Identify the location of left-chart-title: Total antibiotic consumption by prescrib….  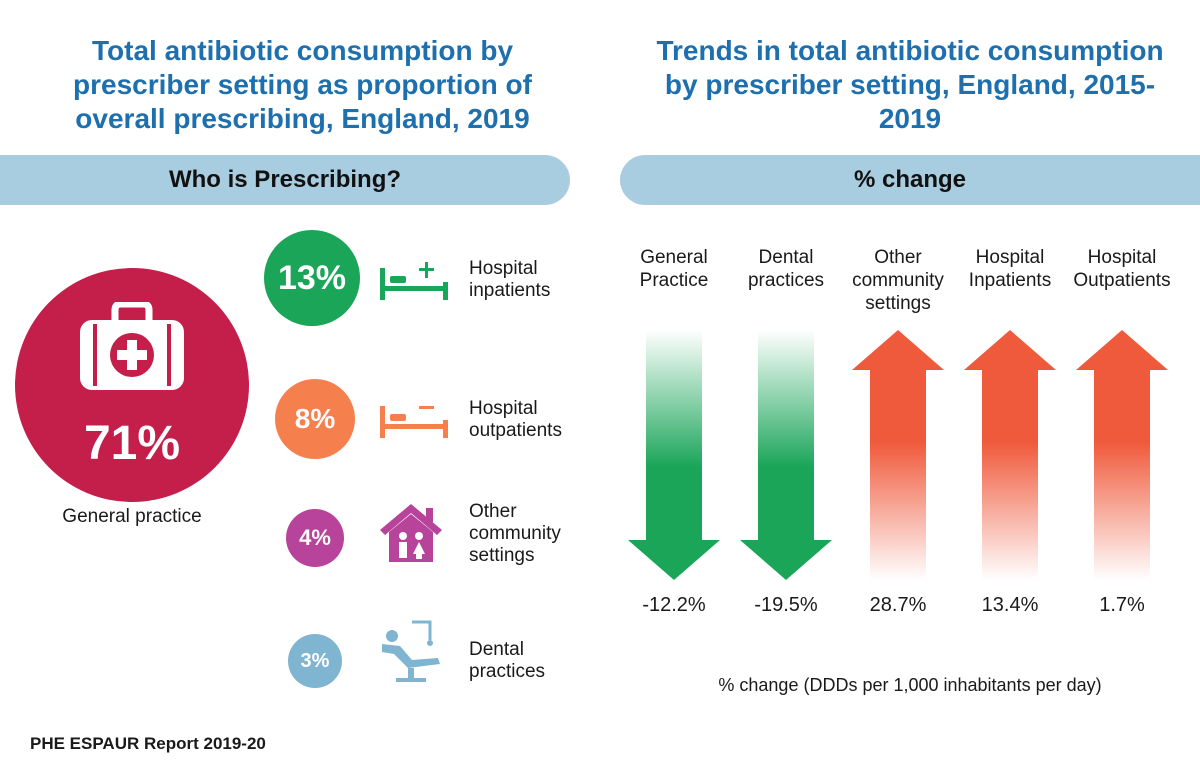
(302, 84).